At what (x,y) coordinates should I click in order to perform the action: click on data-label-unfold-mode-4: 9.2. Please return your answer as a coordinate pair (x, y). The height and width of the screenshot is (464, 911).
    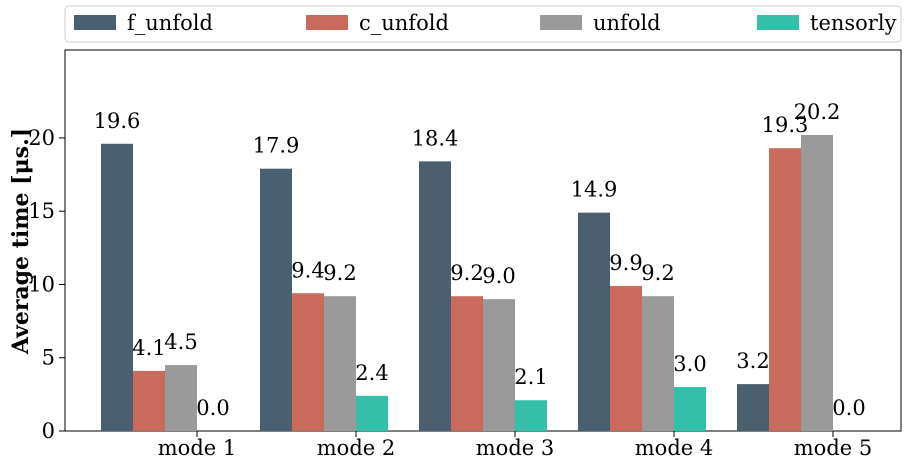
    Looking at the image, I should click on (657, 273).